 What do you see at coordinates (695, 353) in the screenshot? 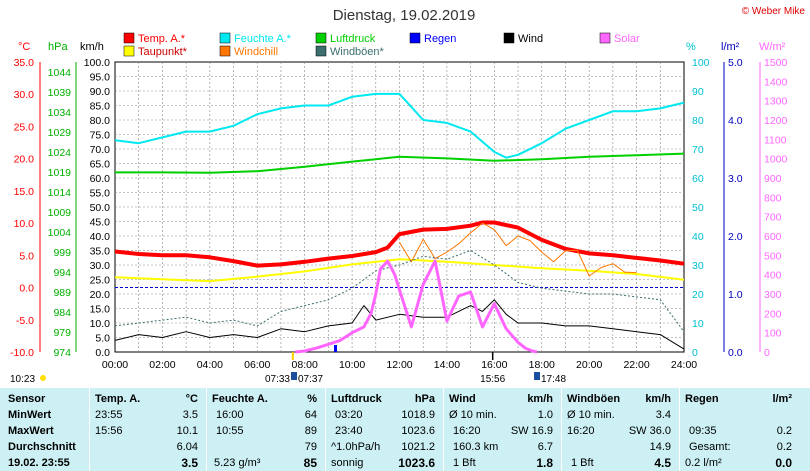
I see `humidity-tick-label: 0` at bounding box center [695, 353].